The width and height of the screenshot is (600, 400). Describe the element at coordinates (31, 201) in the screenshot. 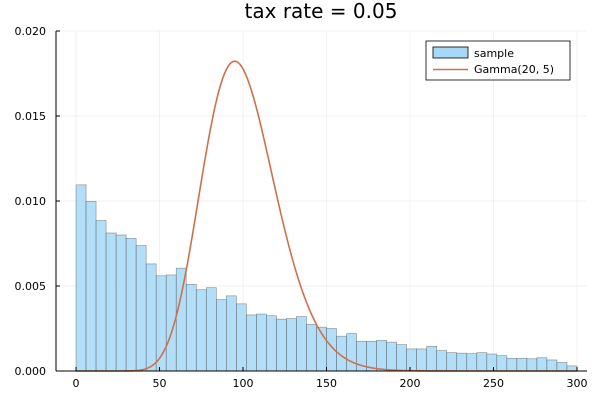

I see `y-tick-label: 0.010` at that location.